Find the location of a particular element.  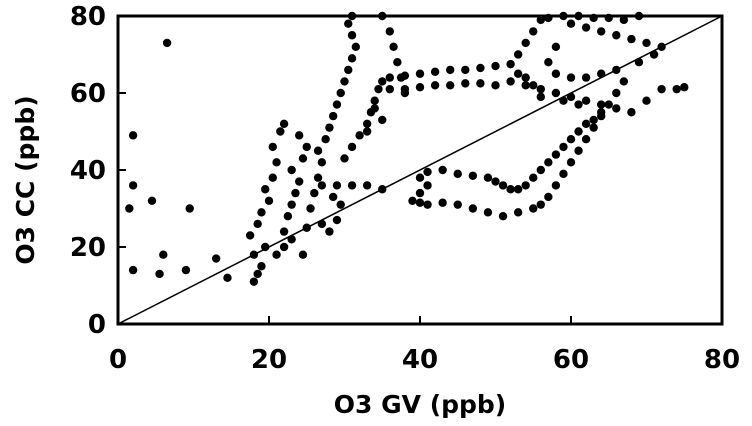

y-axis-label: O3 CC (ppb) is located at coordinates (25, 179).